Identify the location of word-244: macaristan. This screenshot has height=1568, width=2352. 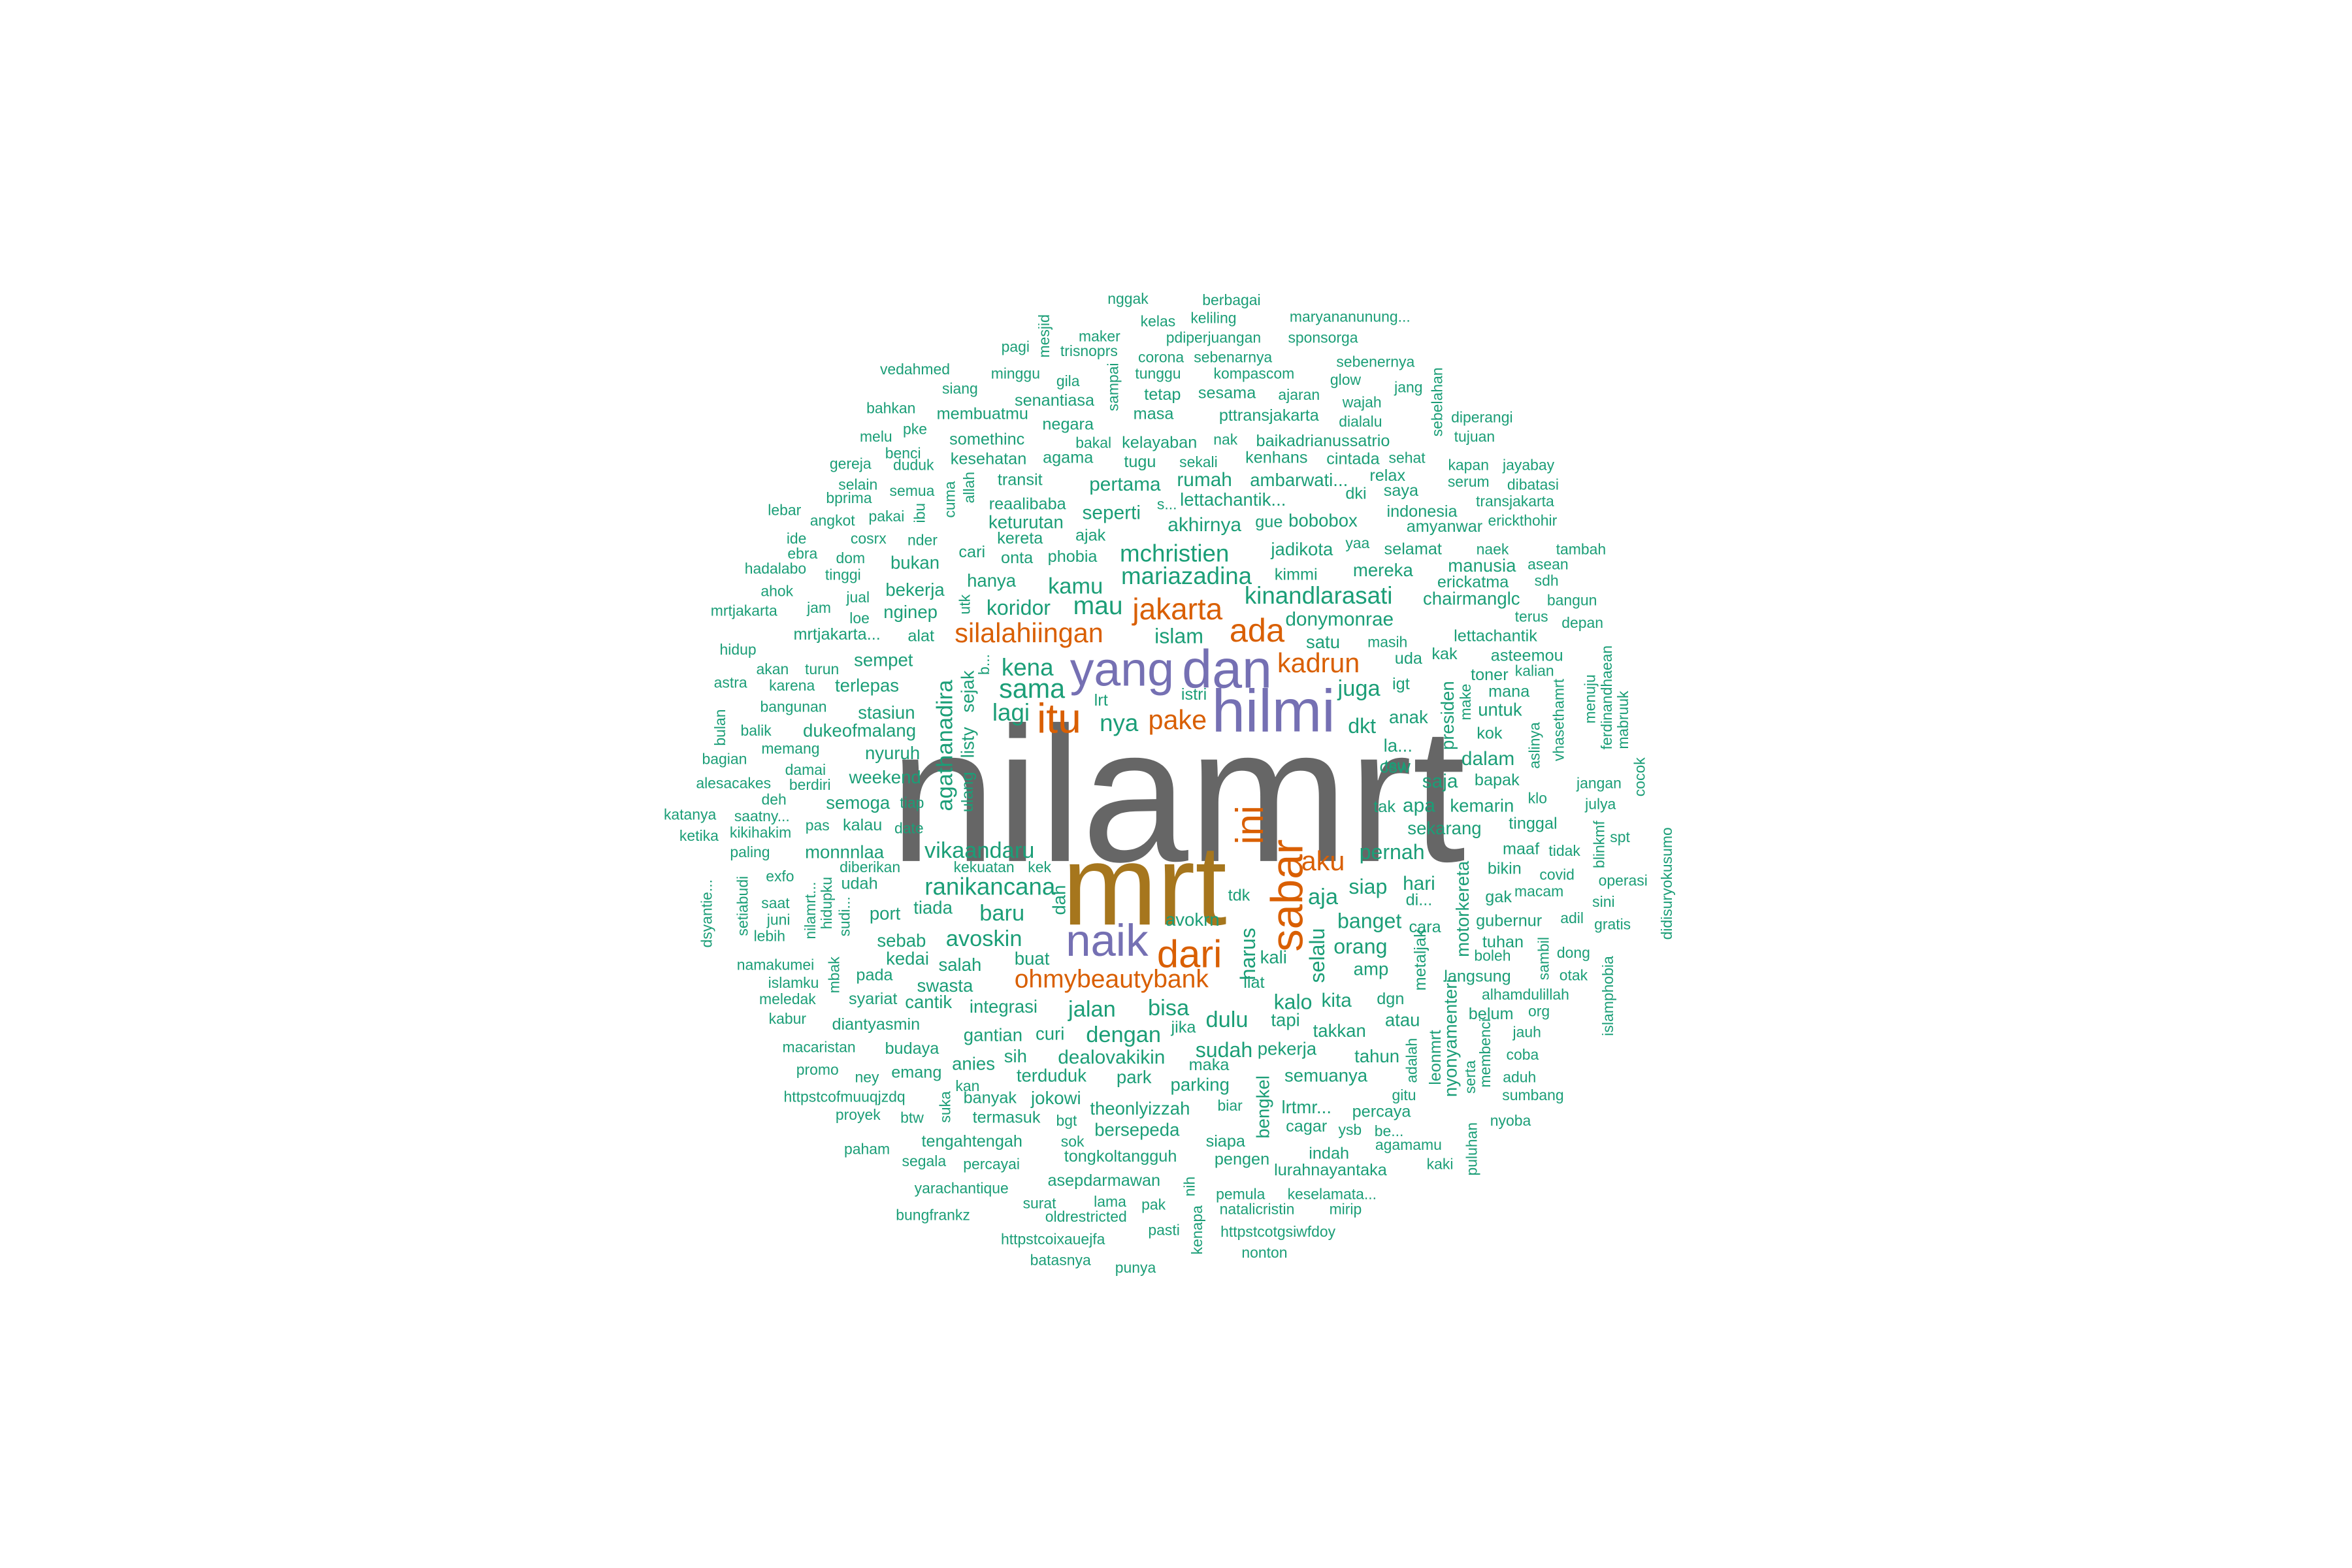
(818, 1047).